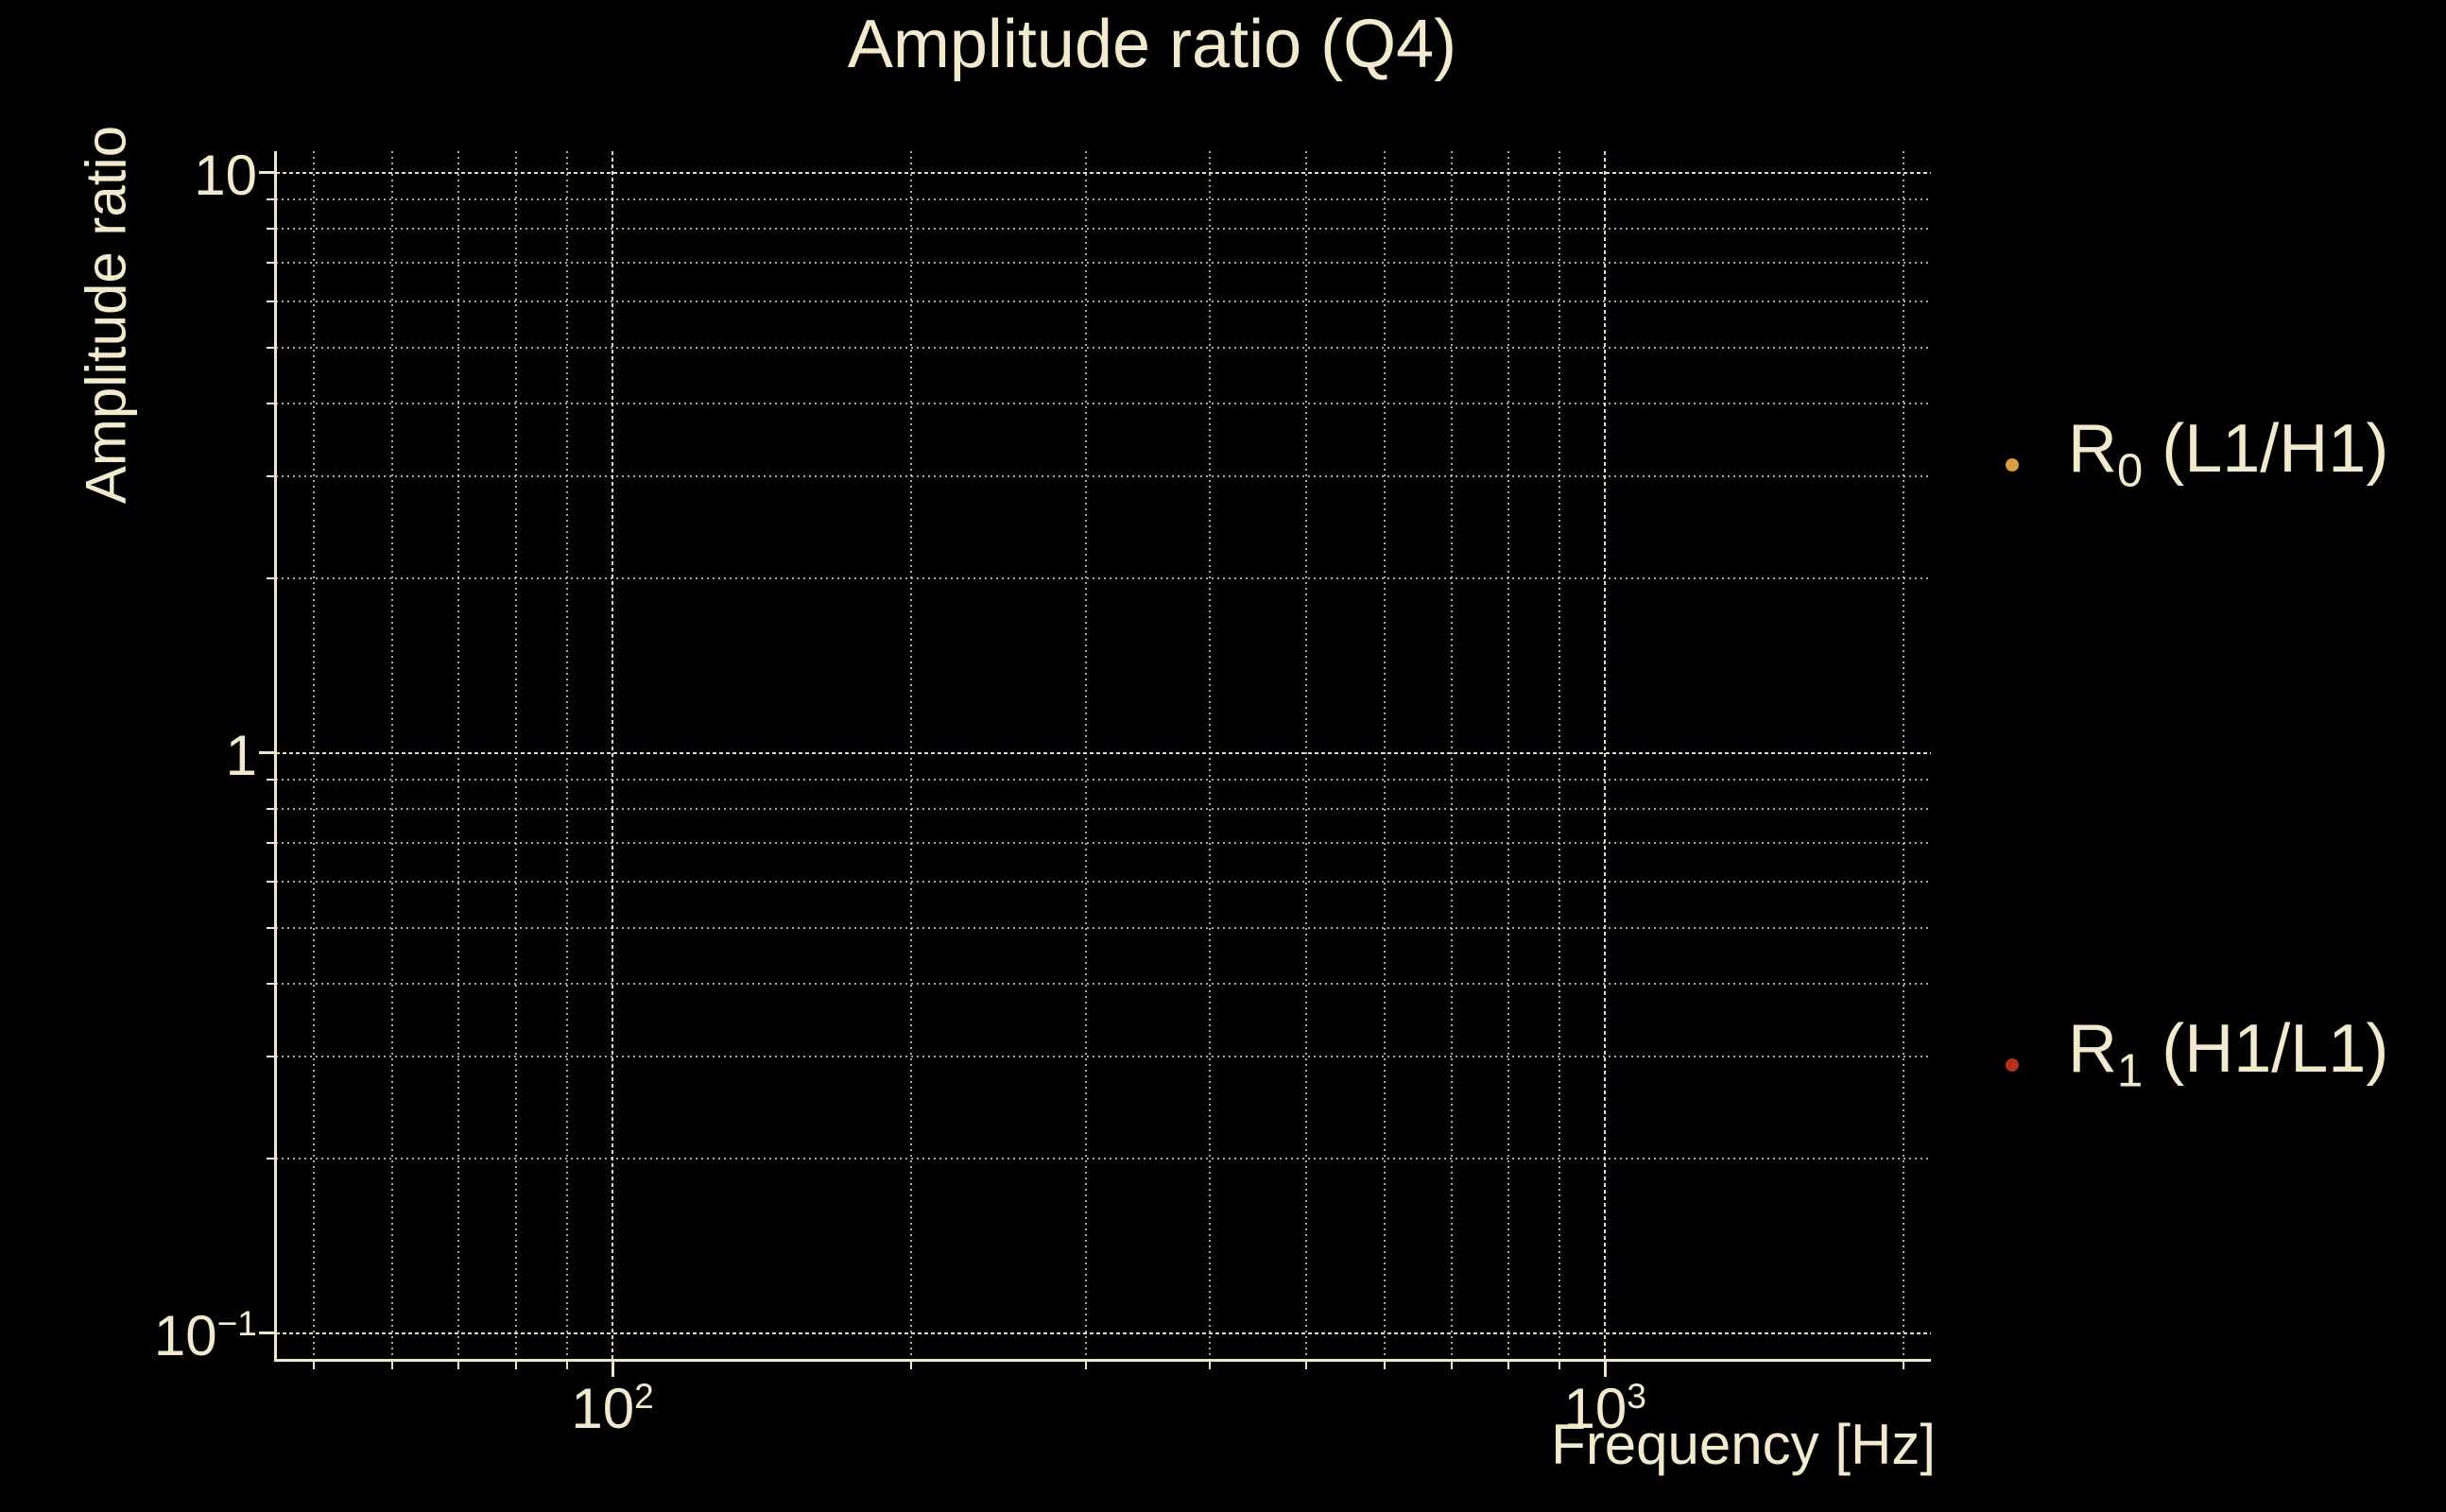  What do you see at coordinates (225, 175) in the screenshot?
I see `y-tick-label: 10` at bounding box center [225, 175].